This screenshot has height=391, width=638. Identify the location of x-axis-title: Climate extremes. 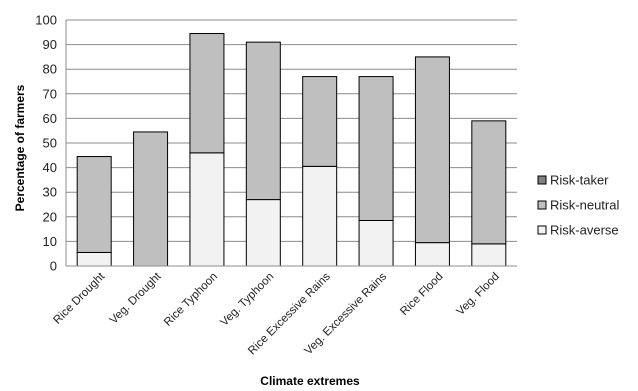
(310, 381).